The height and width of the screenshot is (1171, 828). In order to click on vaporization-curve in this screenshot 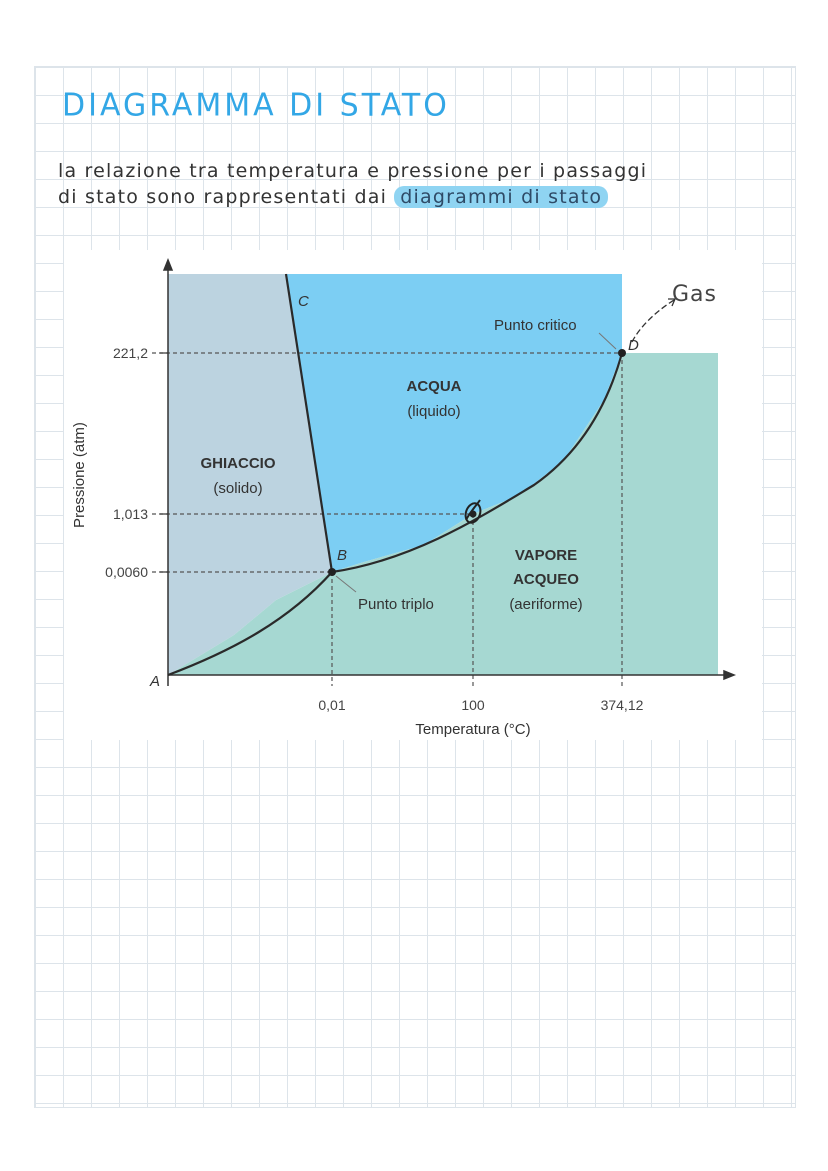, I will do `click(477, 463)`.